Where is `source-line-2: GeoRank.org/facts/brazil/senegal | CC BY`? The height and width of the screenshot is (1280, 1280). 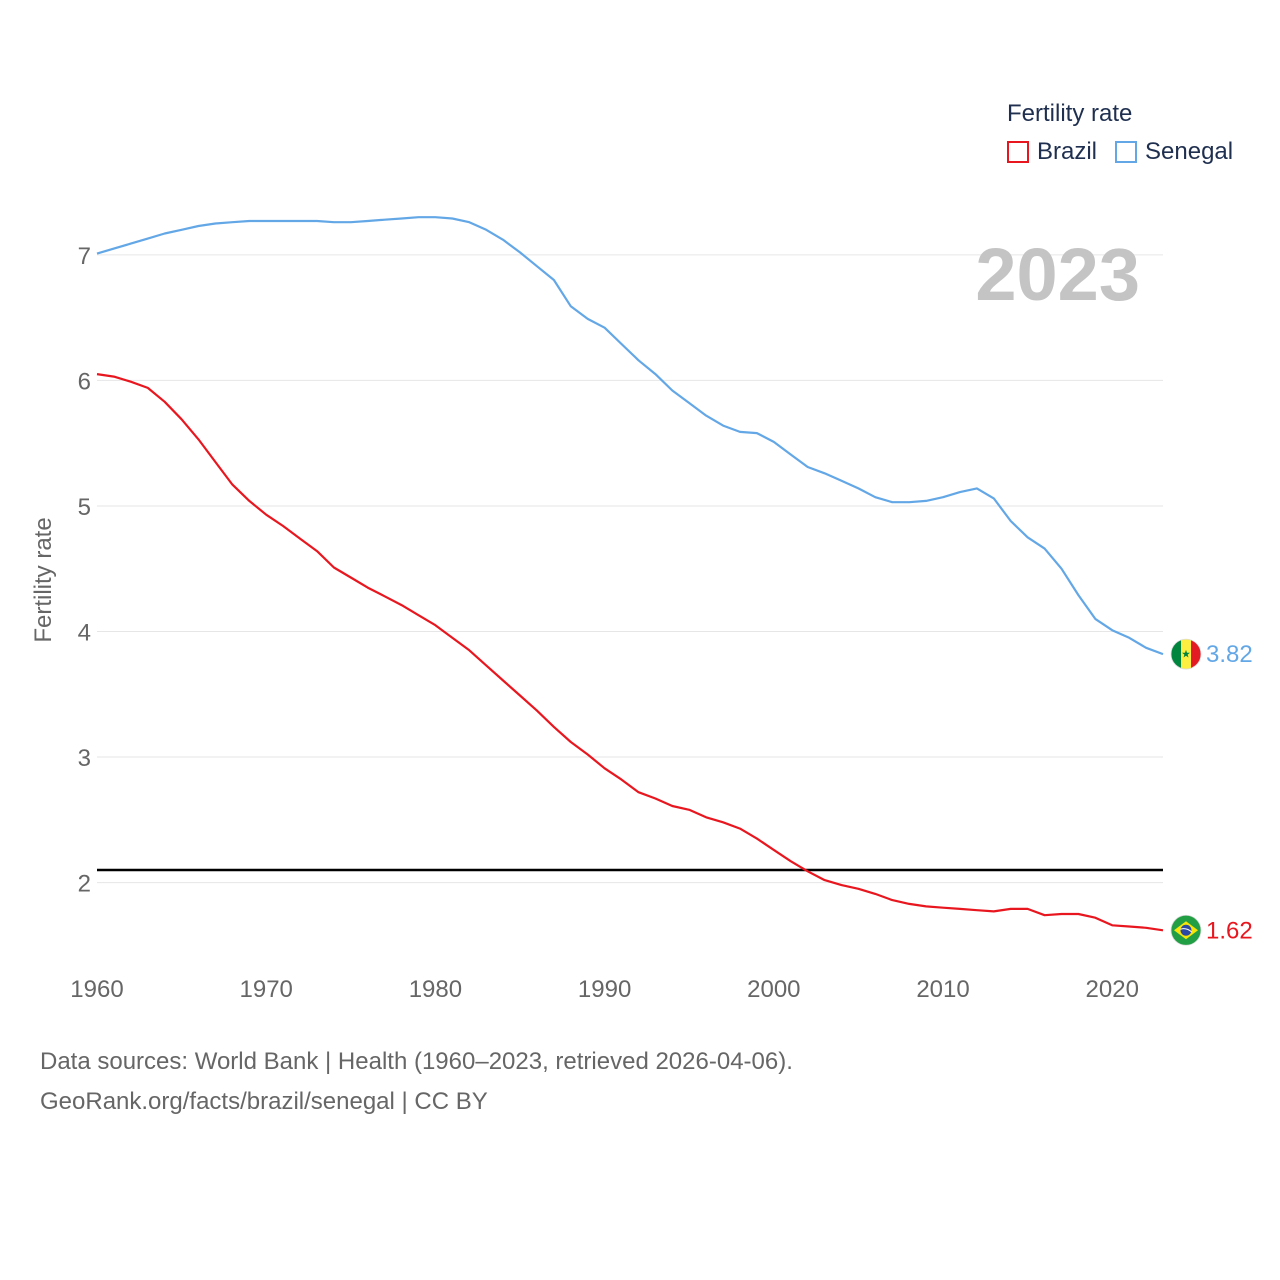
source-line-2: GeoRank.org/facts/brazil/senegal | CC BY is located at coordinates (264, 1101).